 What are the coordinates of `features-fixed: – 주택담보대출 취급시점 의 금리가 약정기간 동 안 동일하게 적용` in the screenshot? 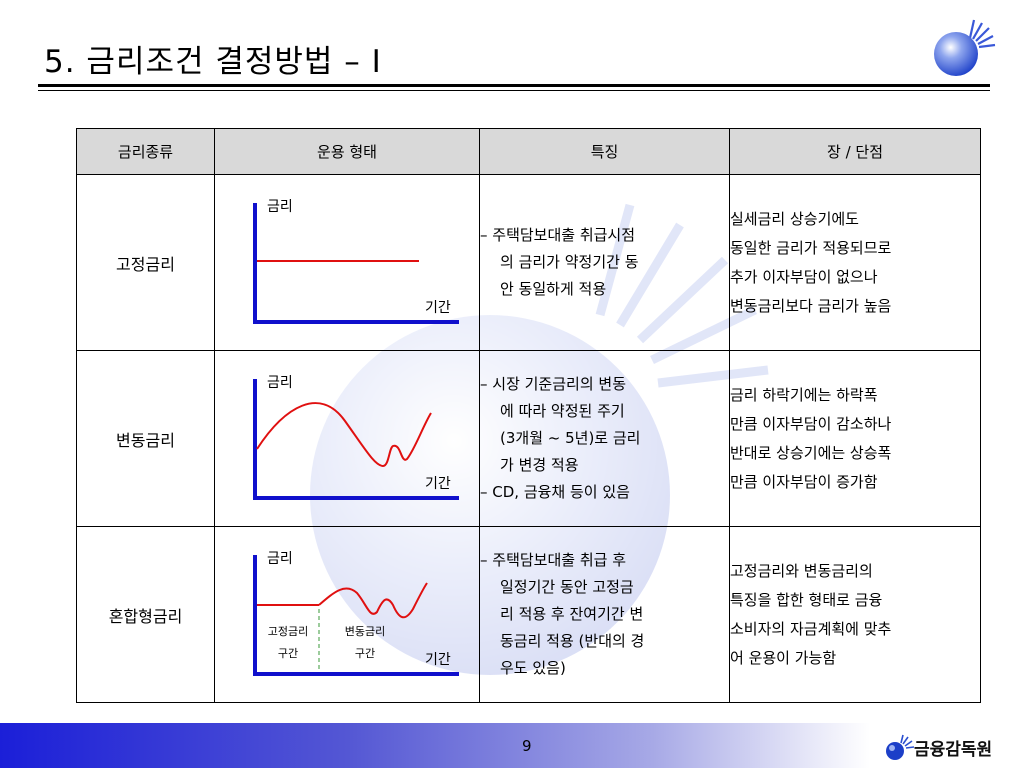 It's located at (604, 262).